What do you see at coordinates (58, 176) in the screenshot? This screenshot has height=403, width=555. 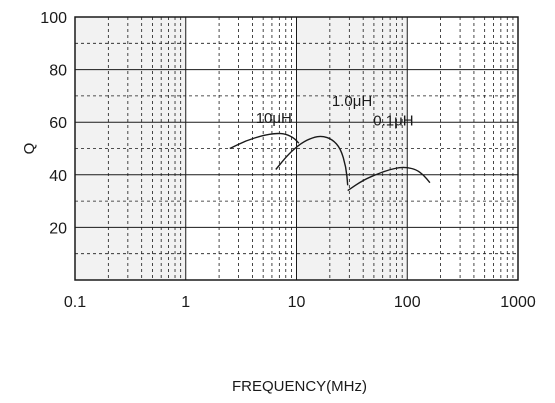 I see `y-tick-label: 40` at bounding box center [58, 176].